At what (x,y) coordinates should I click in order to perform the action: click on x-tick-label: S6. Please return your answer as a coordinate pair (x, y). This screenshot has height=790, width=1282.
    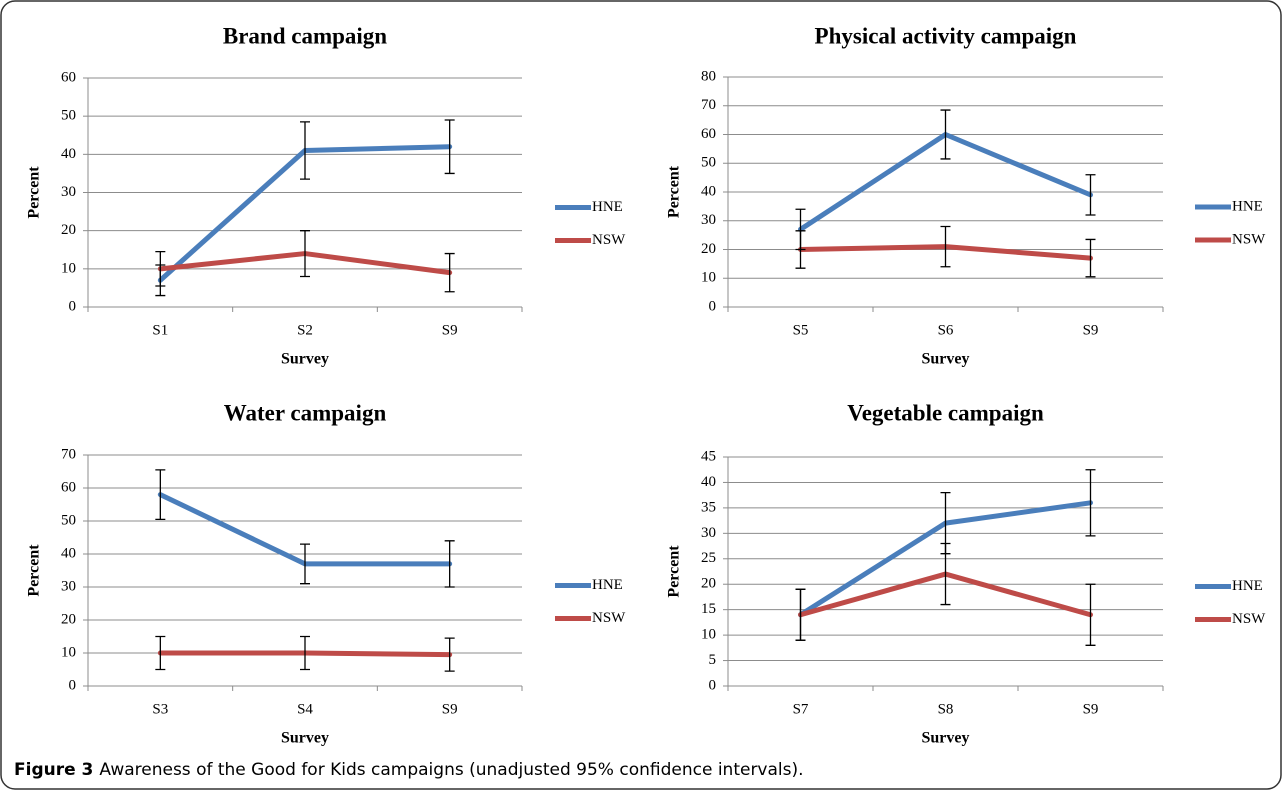
    Looking at the image, I should click on (946, 330).